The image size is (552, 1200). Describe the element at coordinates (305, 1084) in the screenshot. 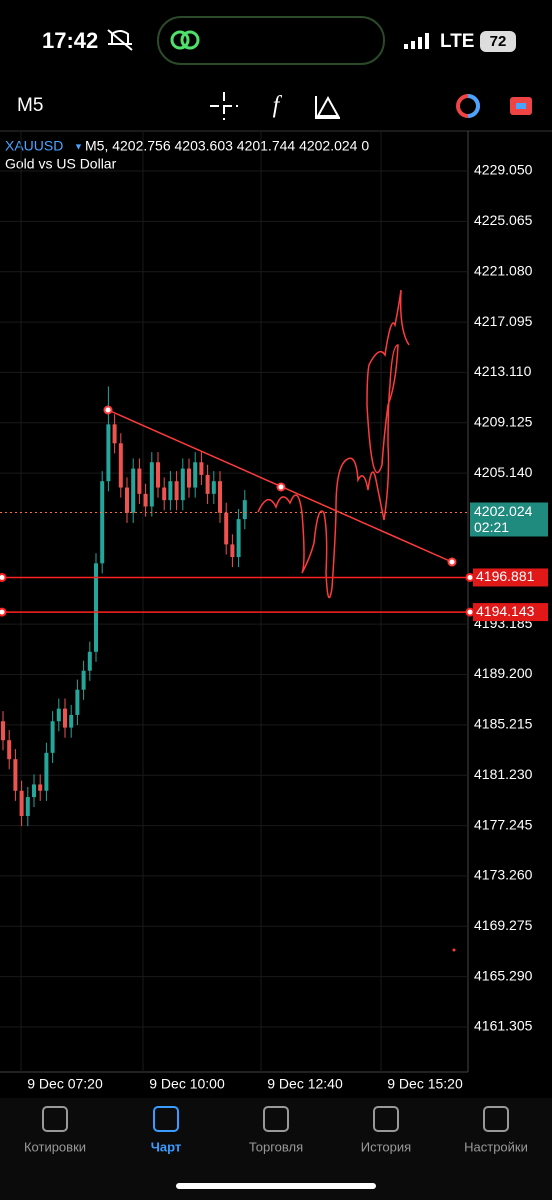

I see `x-tick-label: 9 Dec 12:40` at that location.